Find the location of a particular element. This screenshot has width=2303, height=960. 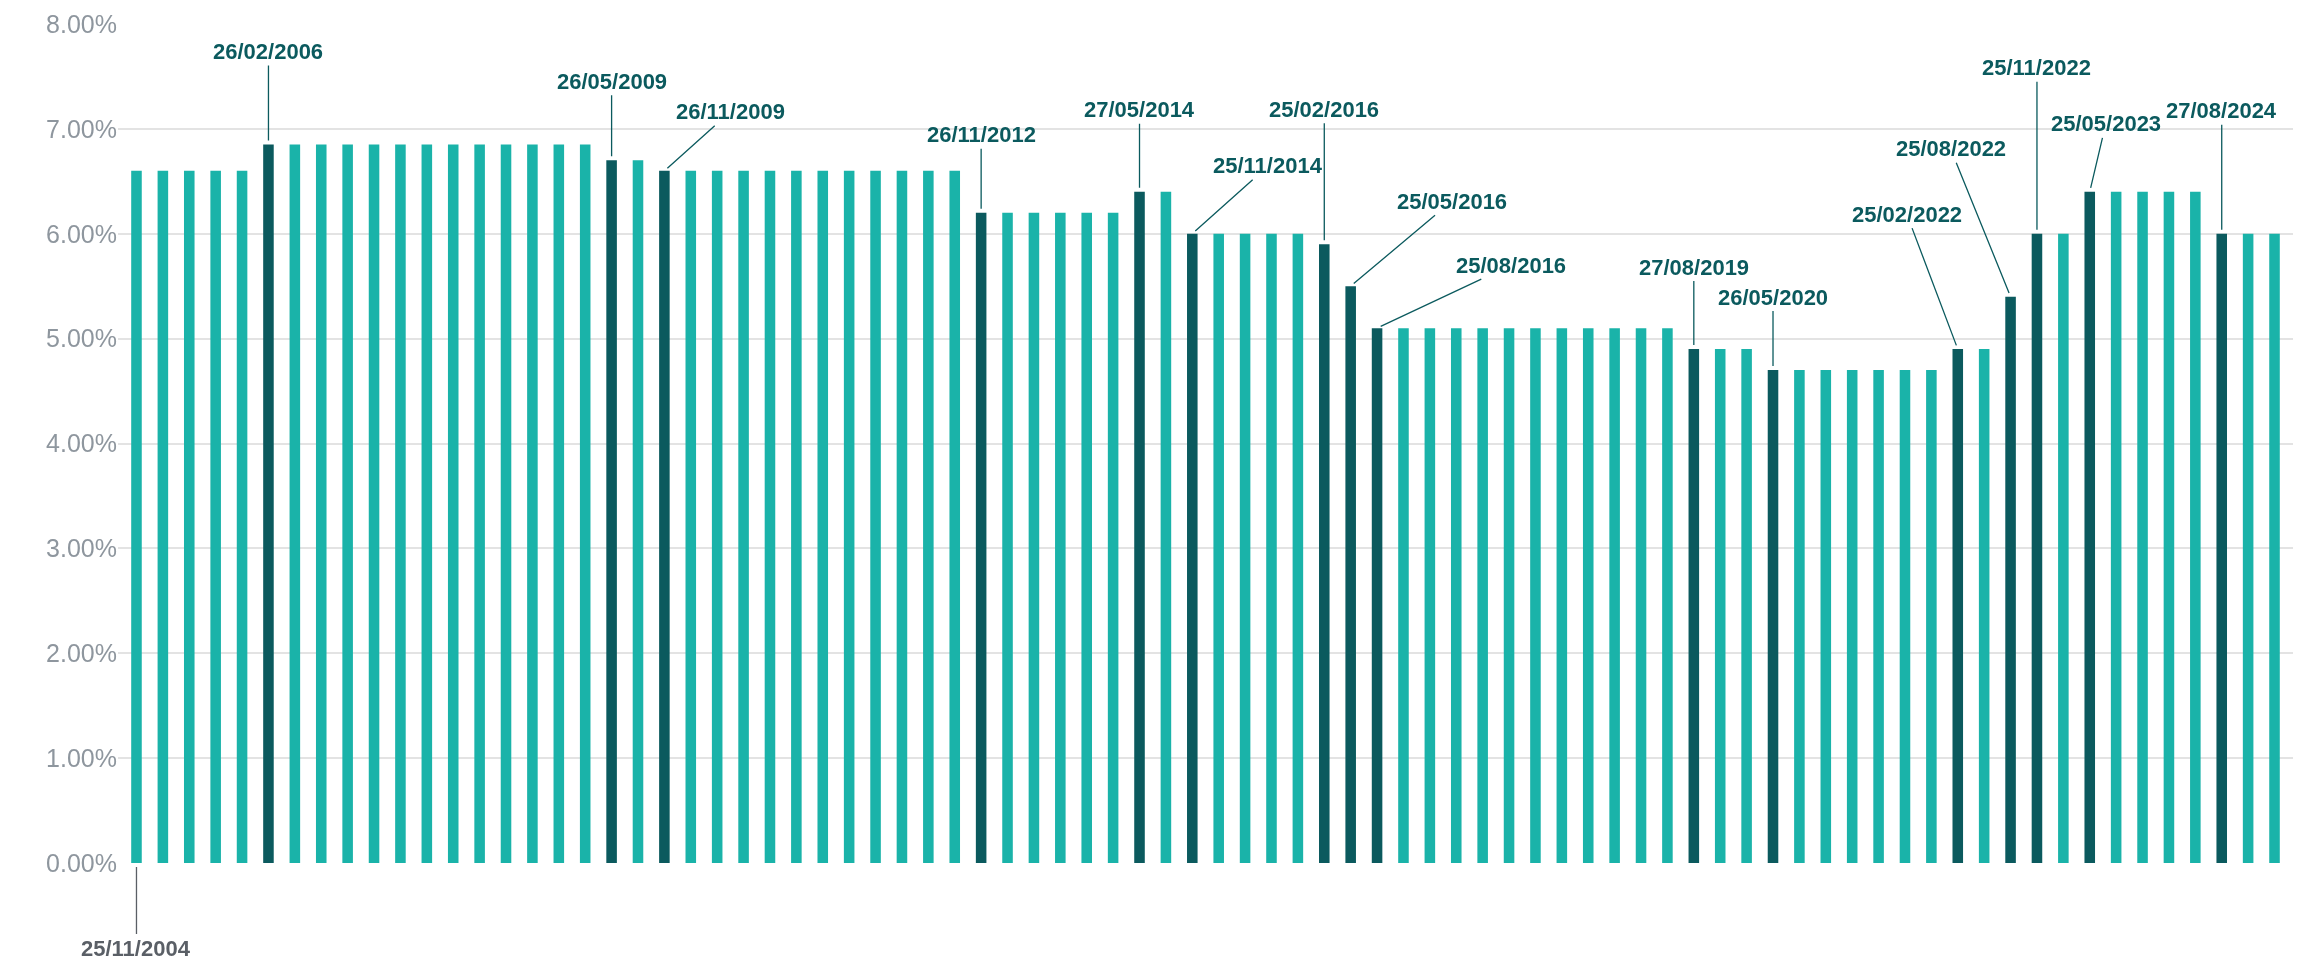

y-tick-label: 5.00% is located at coordinates (81, 338).